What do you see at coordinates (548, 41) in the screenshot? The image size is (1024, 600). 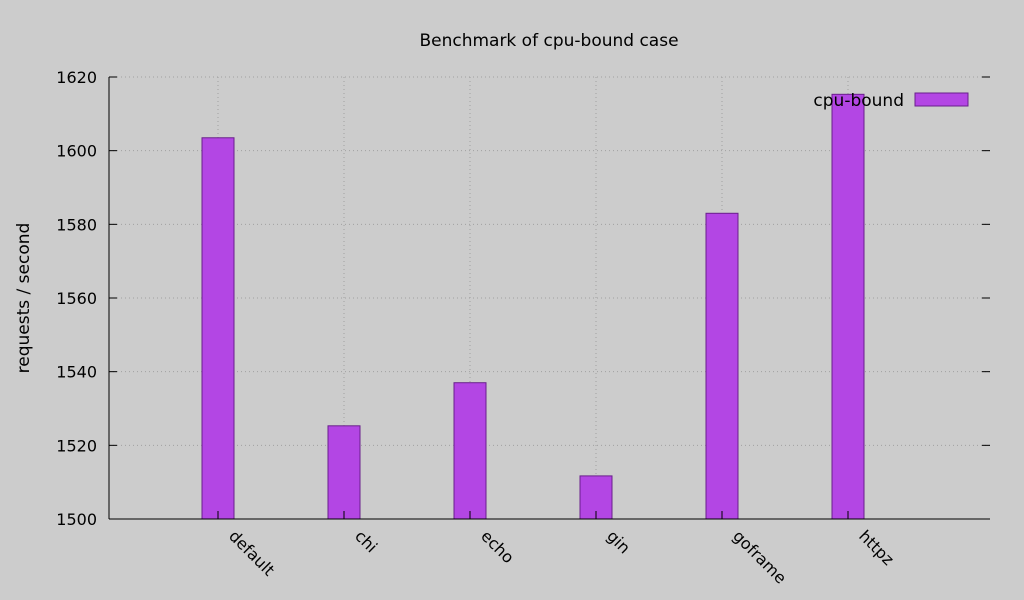 I see `chart-title: Benchmark of cpu-bound case` at bounding box center [548, 41].